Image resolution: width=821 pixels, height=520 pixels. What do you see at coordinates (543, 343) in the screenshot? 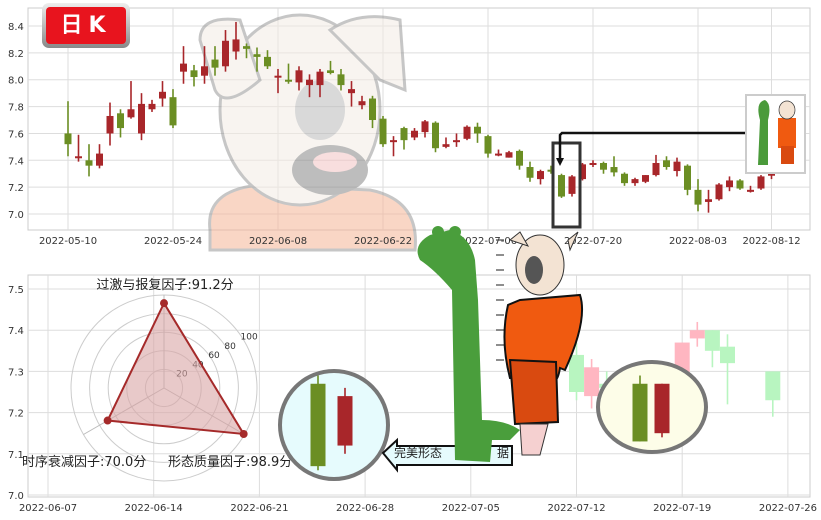
I see `dog-in-orange-outfit` at bounding box center [543, 343].